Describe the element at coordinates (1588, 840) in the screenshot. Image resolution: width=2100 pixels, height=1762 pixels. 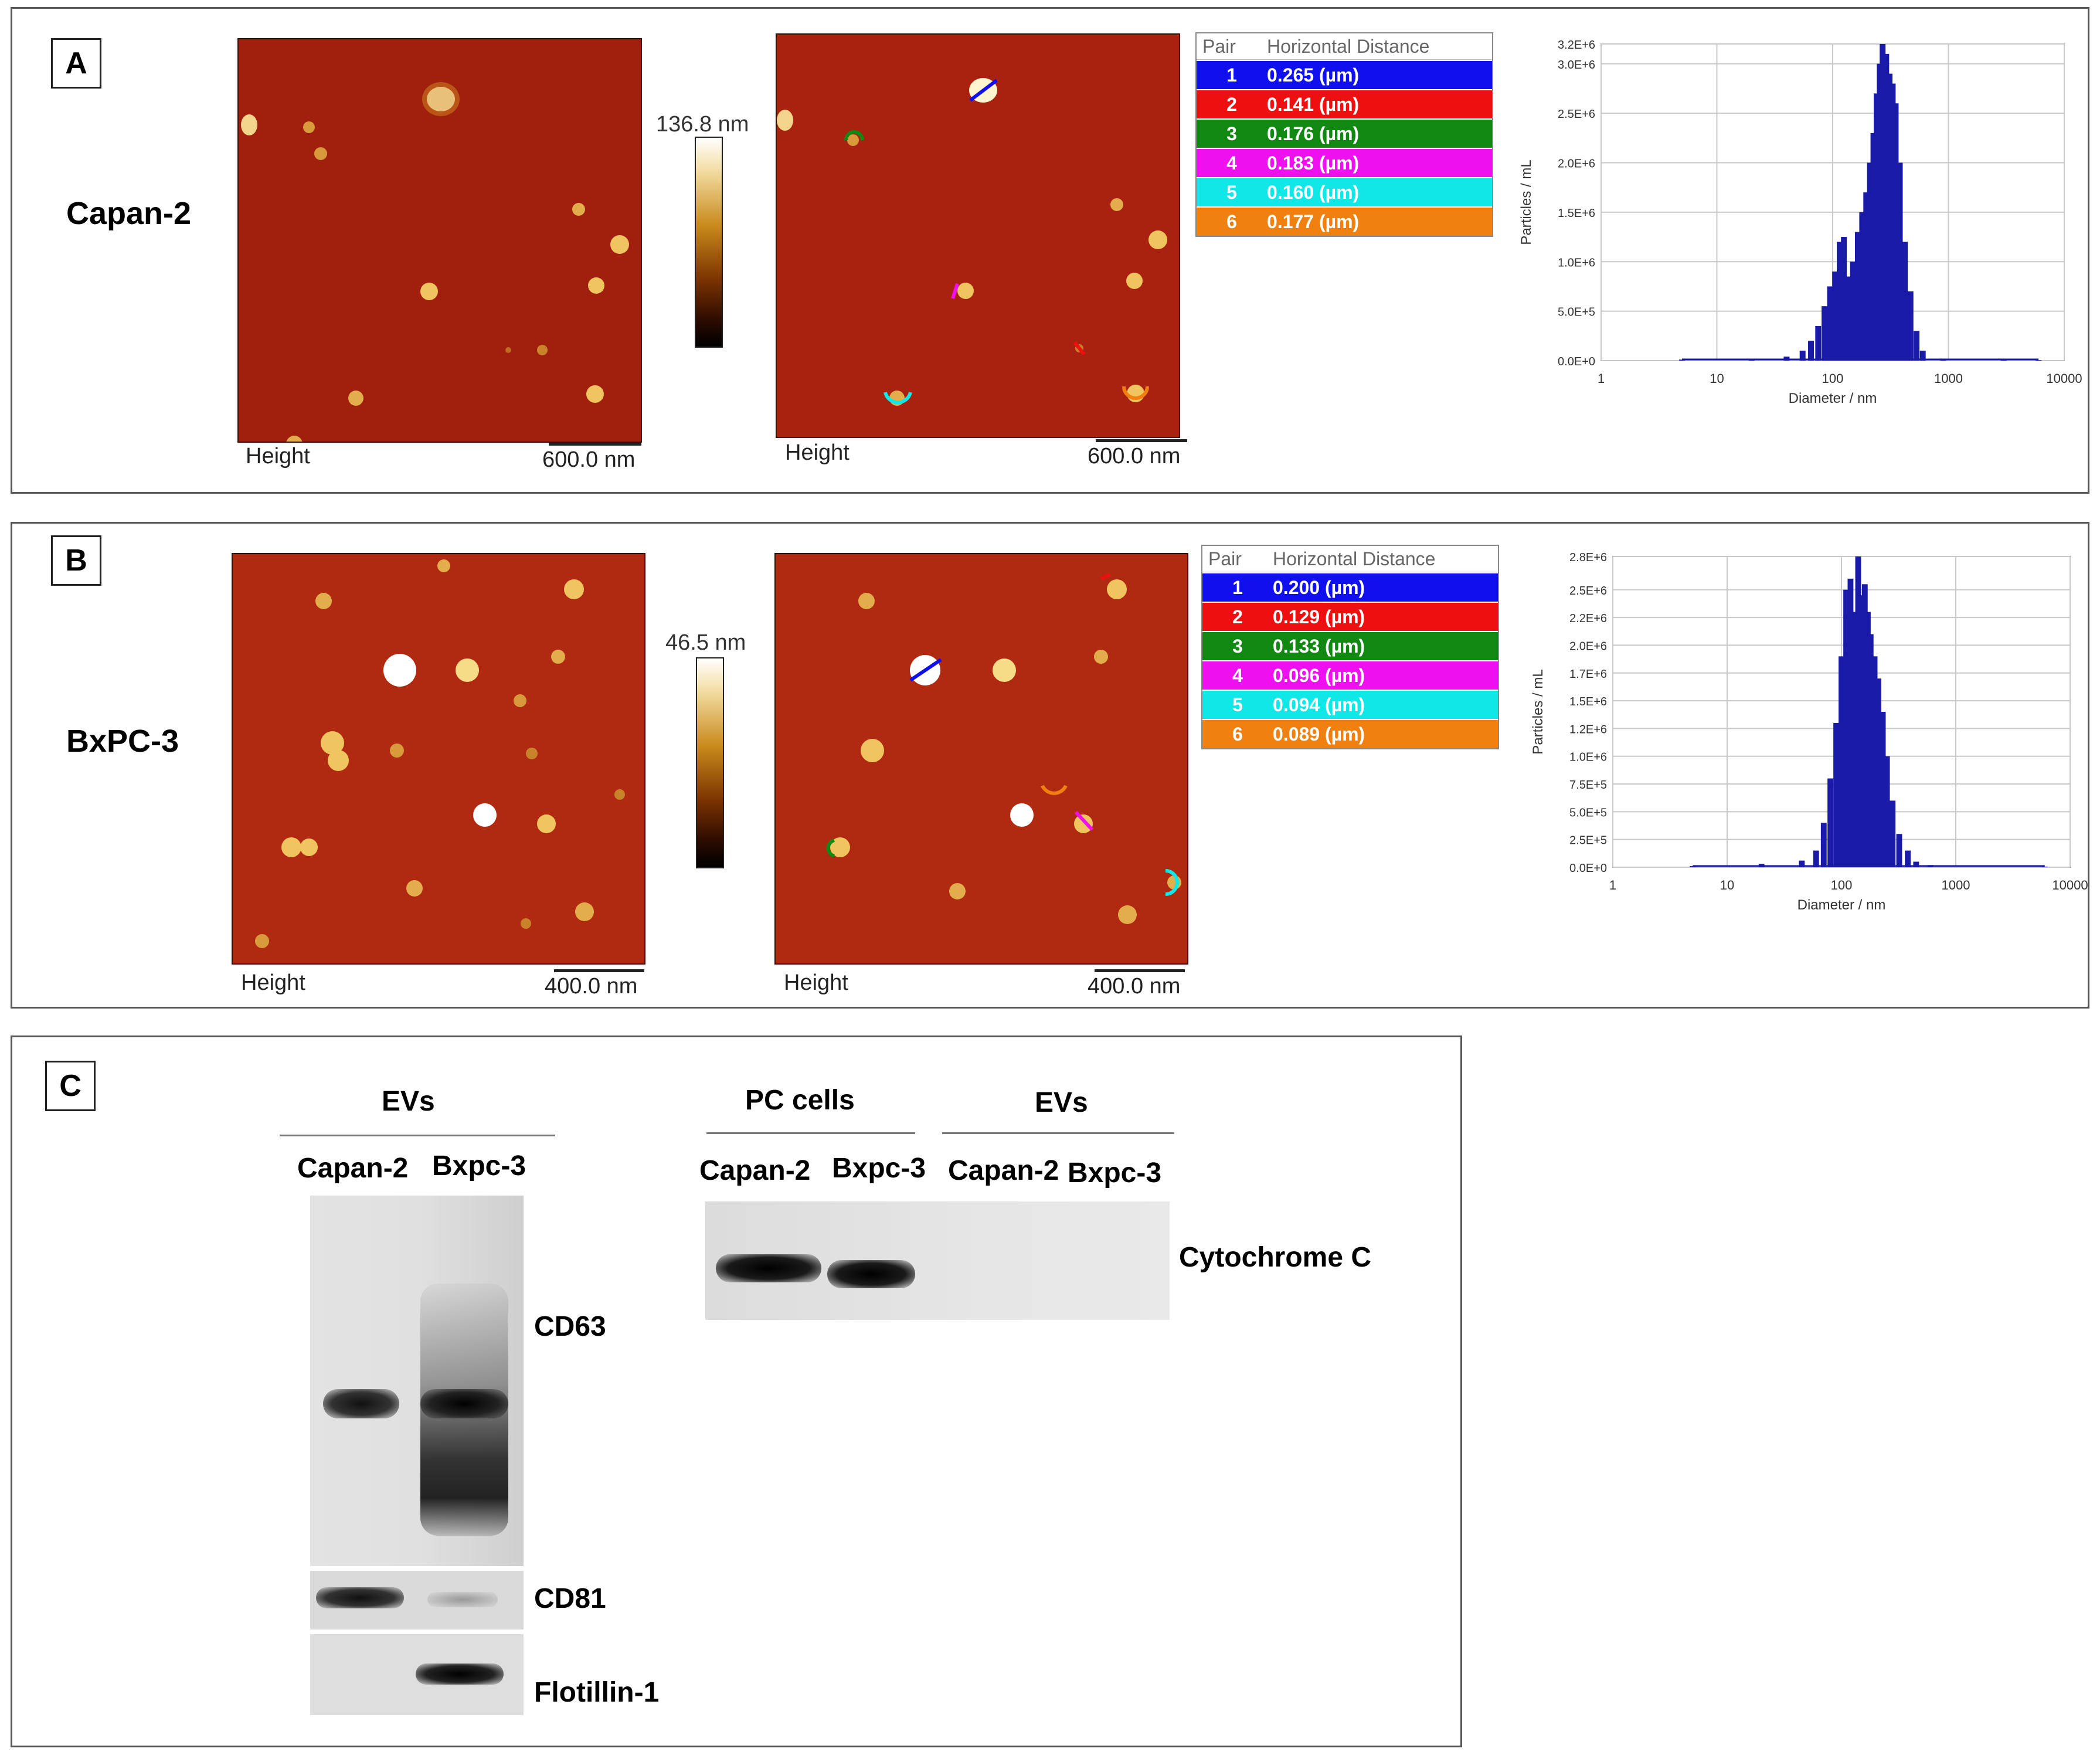
I see `y-tick-label: 2.5E+5` at that location.